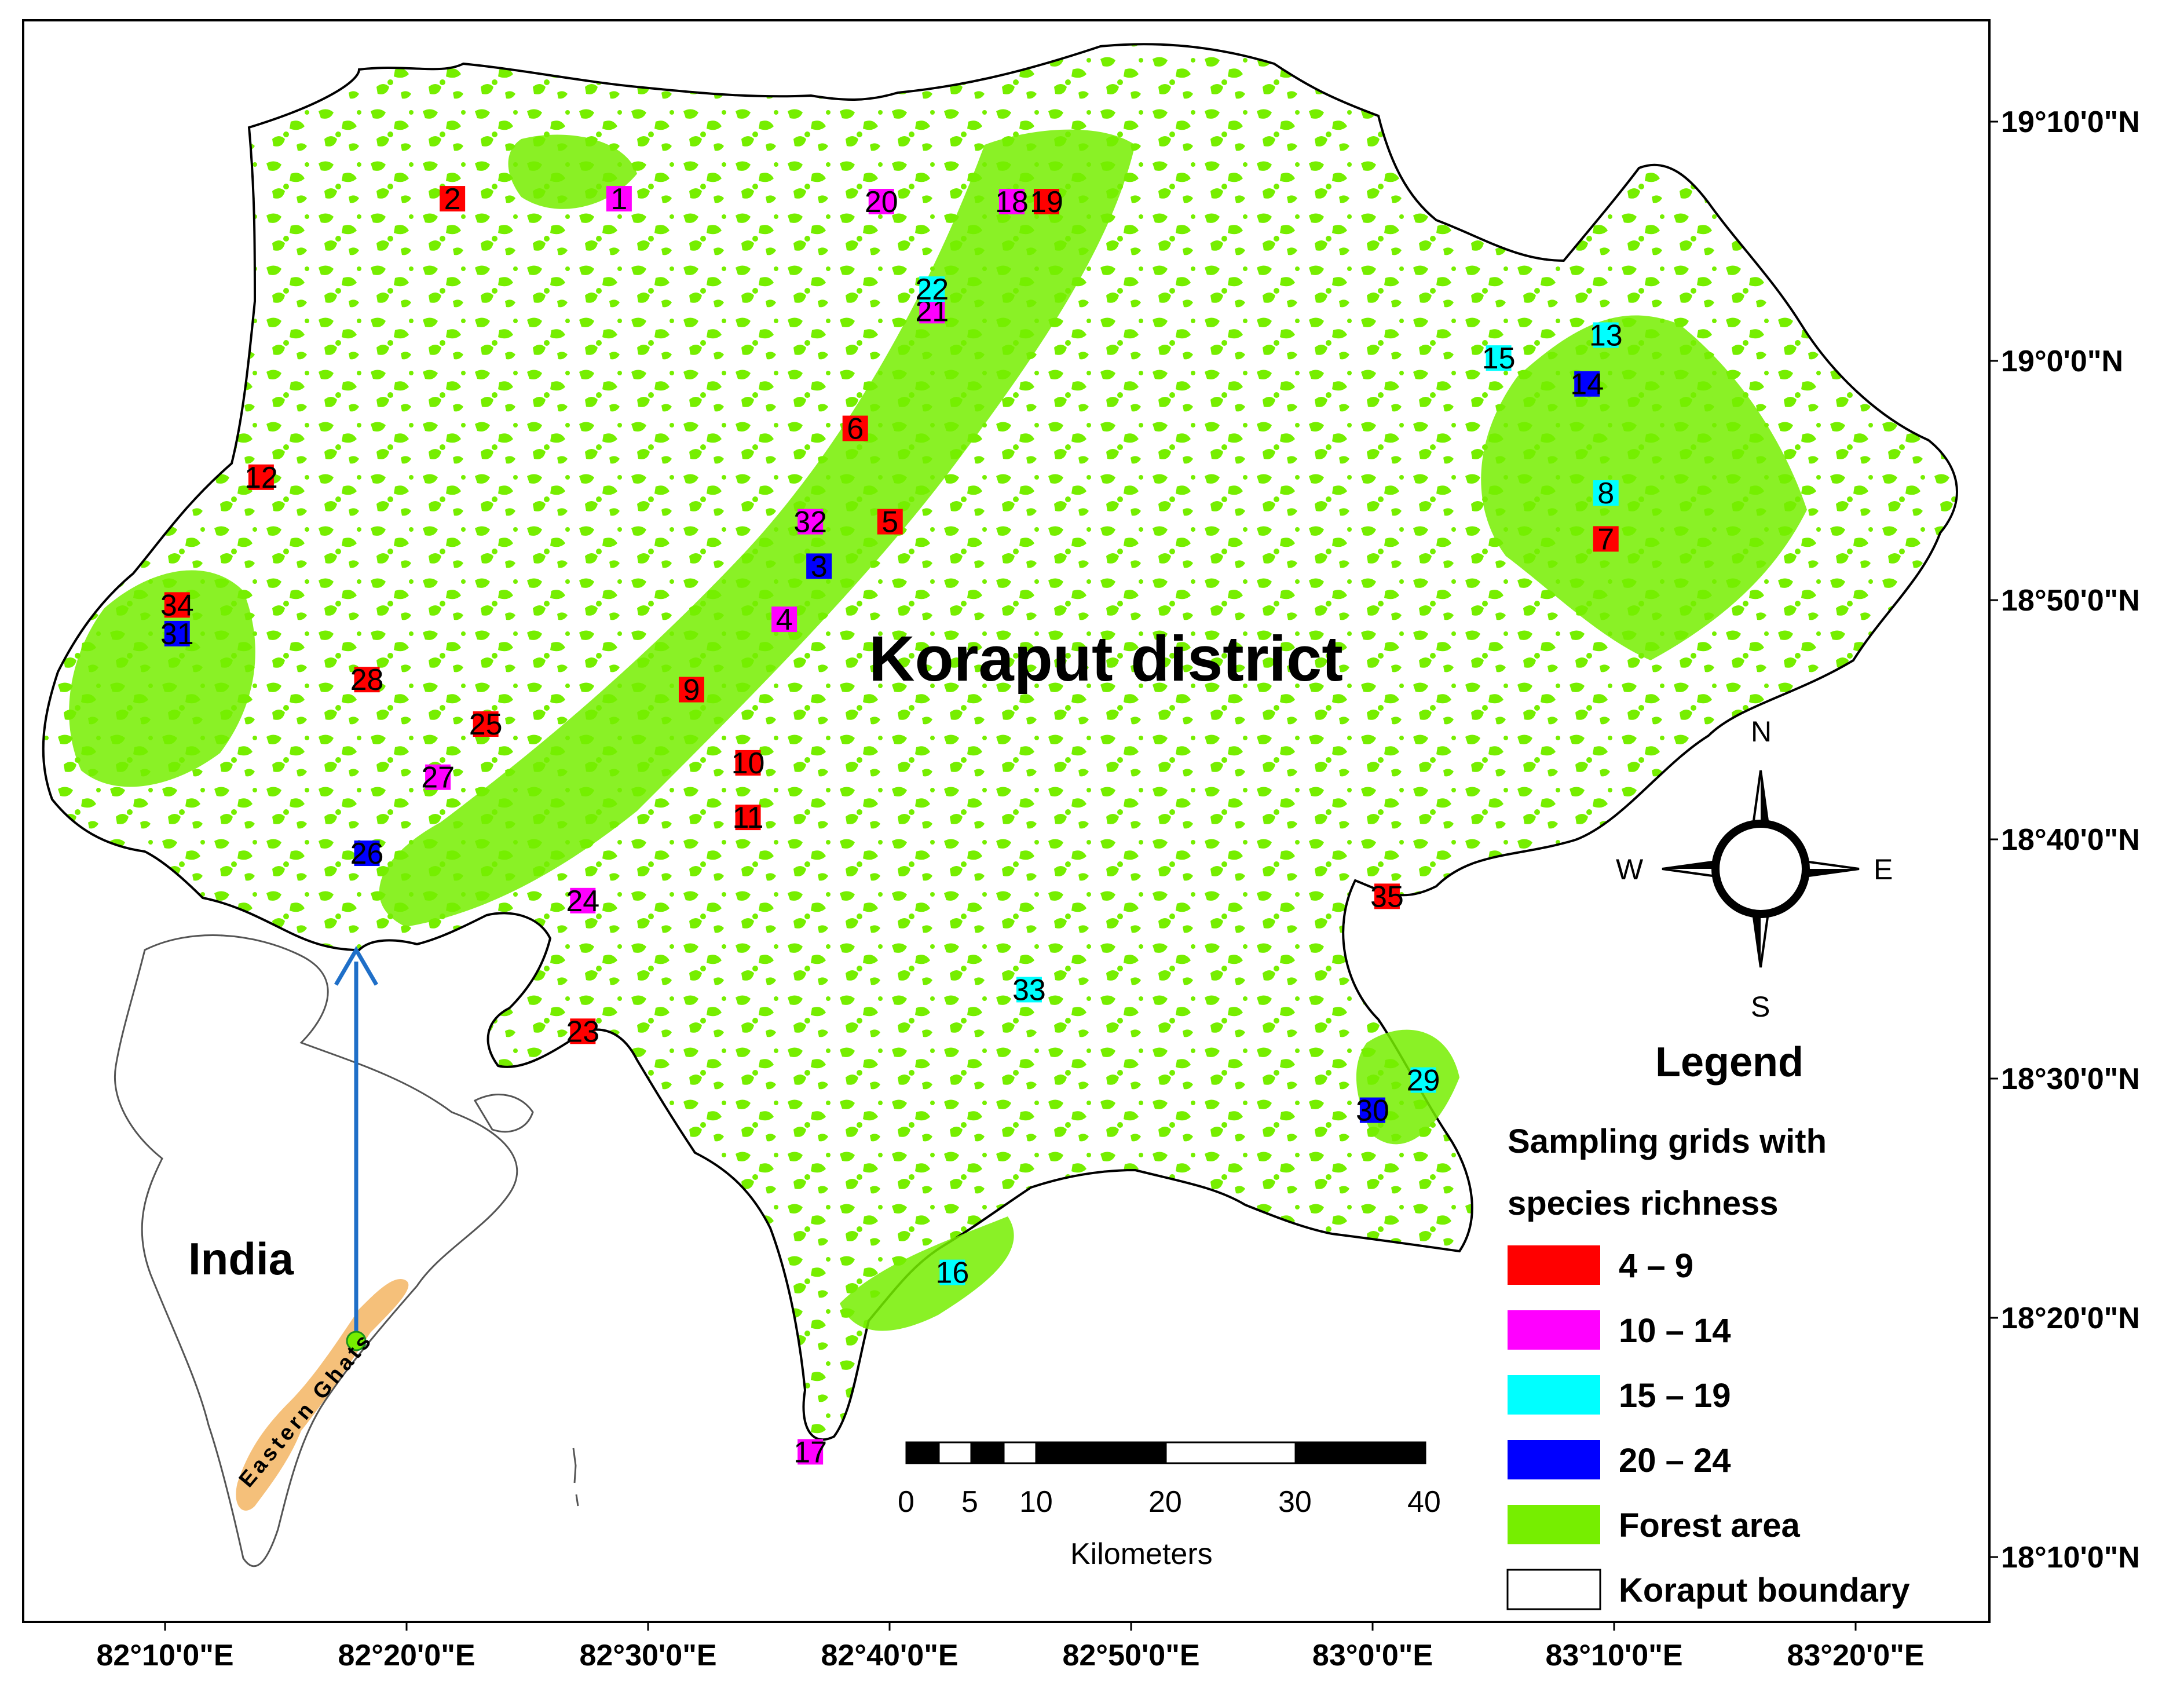 The image size is (2184, 1681). I want to click on india-islands, so click(575, 1477).